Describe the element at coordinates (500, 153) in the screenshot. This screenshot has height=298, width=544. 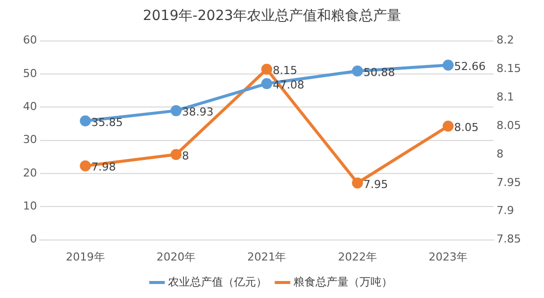
I see `y2-tick-label: 8` at that location.